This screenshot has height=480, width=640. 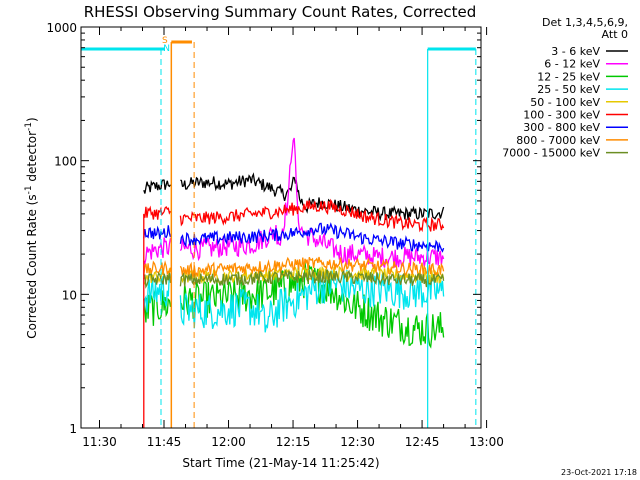 I want to click on series-800-7000-kev, so click(x=294, y=267).